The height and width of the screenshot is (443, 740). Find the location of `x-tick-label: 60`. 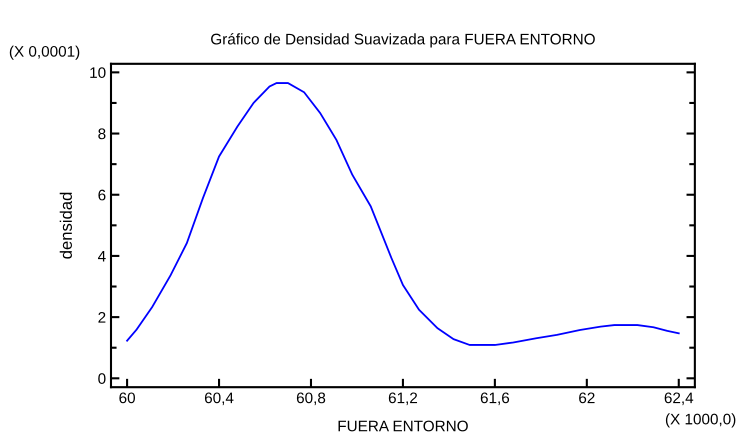

x-tick-label: 60 is located at coordinates (127, 398).